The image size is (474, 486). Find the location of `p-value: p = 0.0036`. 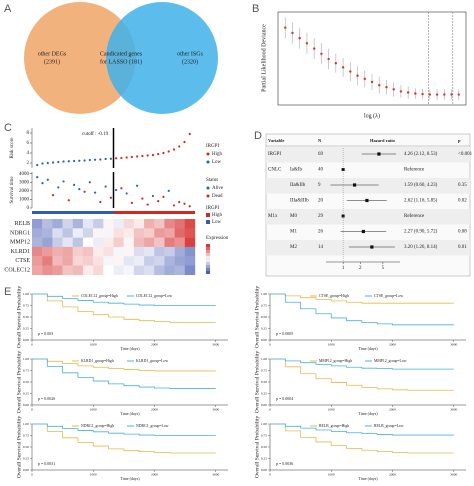

p-value: p = 0.0036 is located at coordinates (284, 463).